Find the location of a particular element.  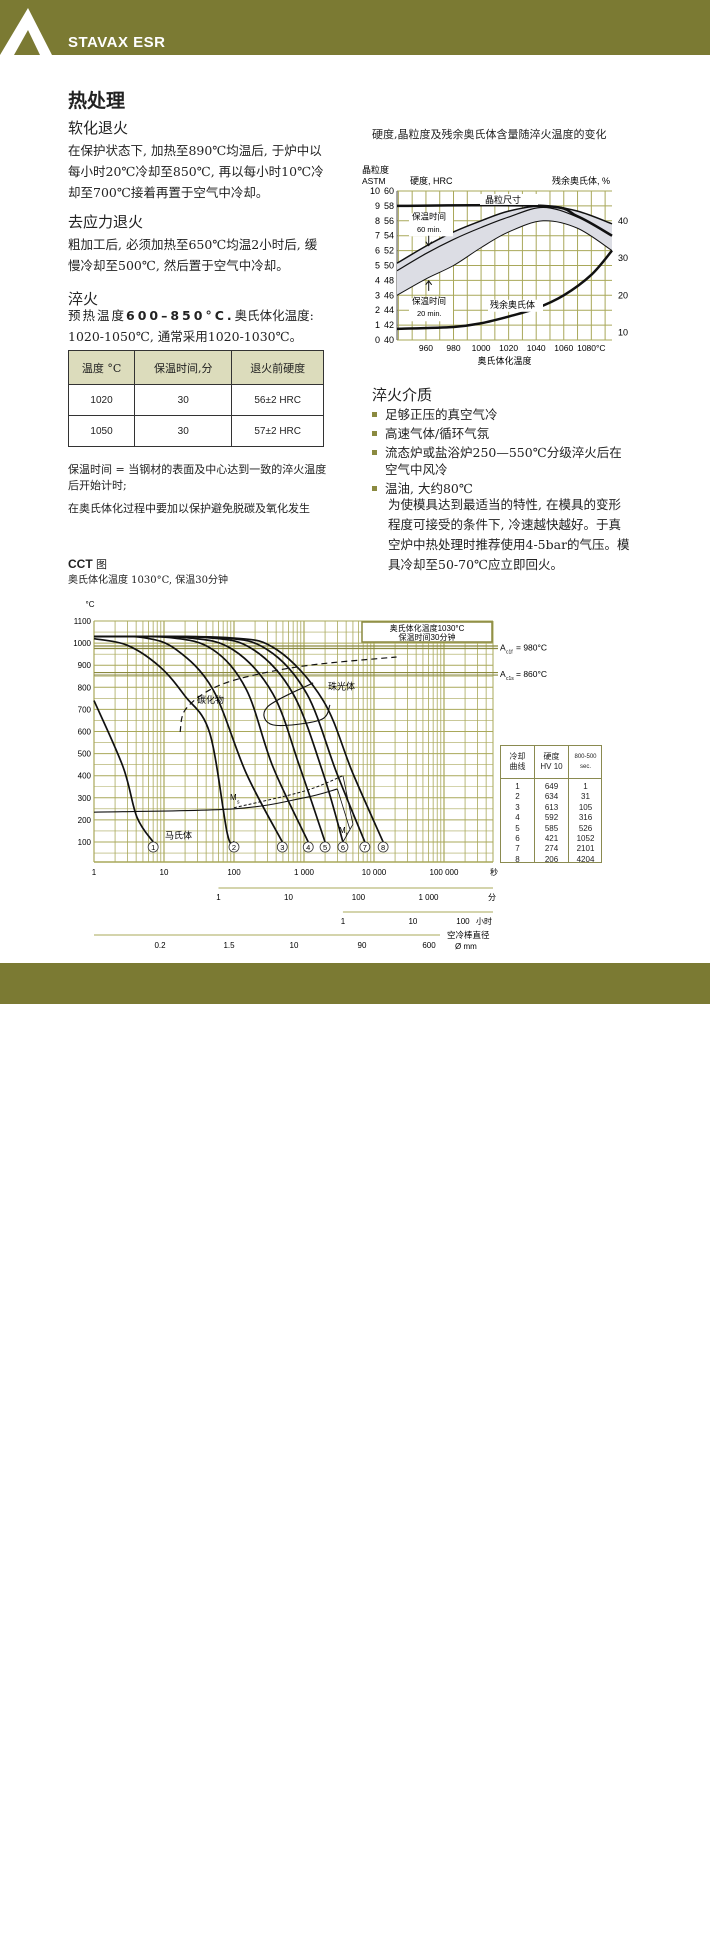

hrc-tick: 40 is located at coordinates (389, 340).